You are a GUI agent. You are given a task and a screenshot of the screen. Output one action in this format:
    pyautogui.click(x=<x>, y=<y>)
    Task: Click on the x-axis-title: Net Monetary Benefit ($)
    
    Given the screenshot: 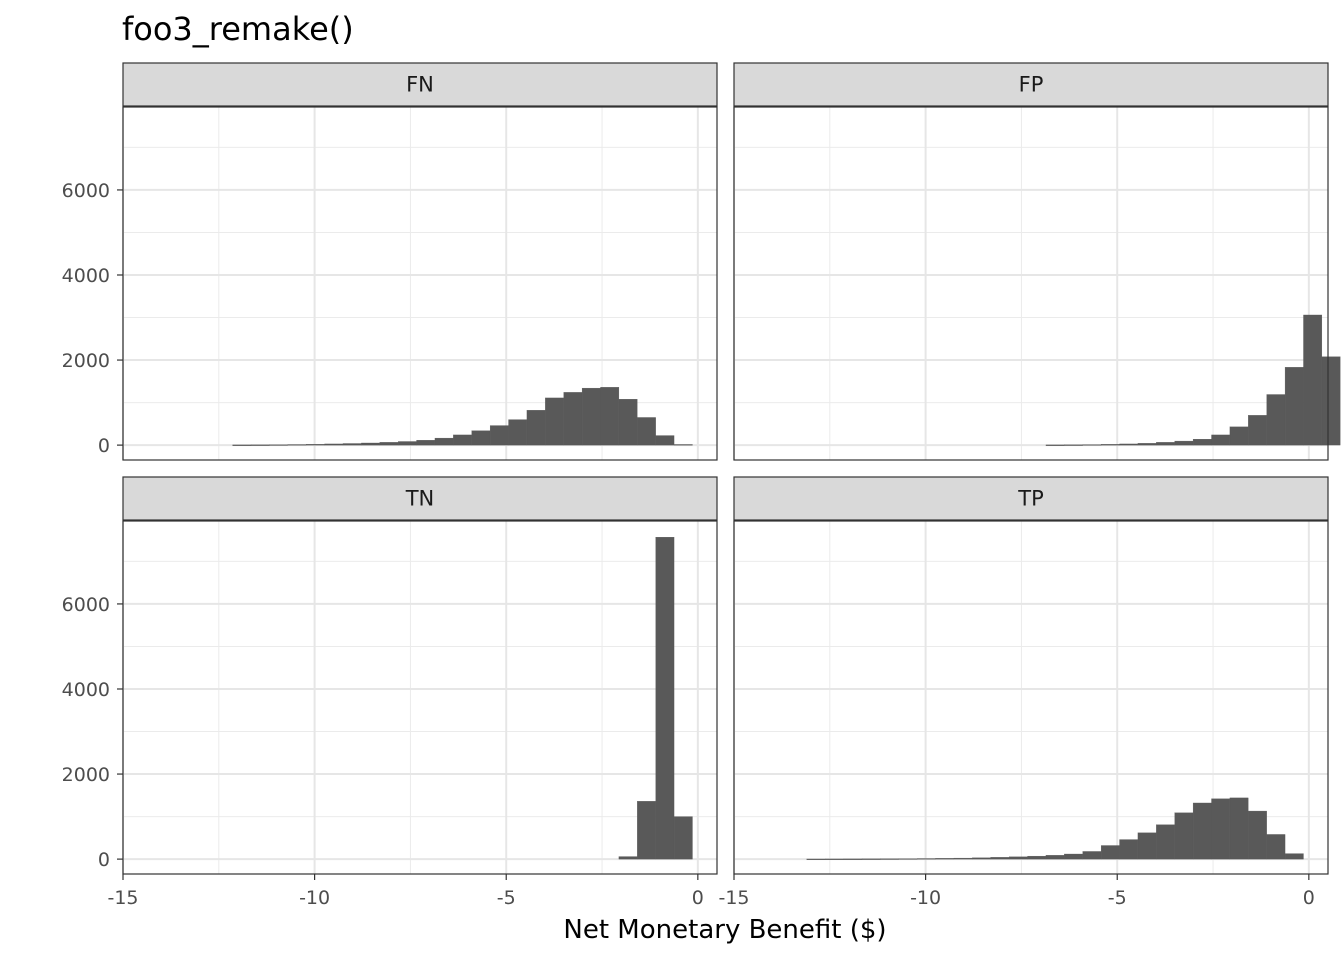 What is the action you would take?
    pyautogui.click(x=724, y=930)
    